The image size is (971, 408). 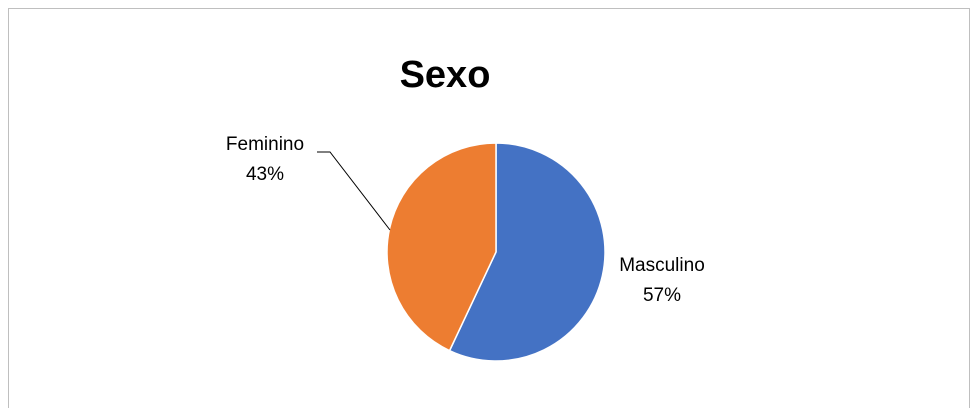 I want to click on pie-slice-feminino, so click(x=441, y=247).